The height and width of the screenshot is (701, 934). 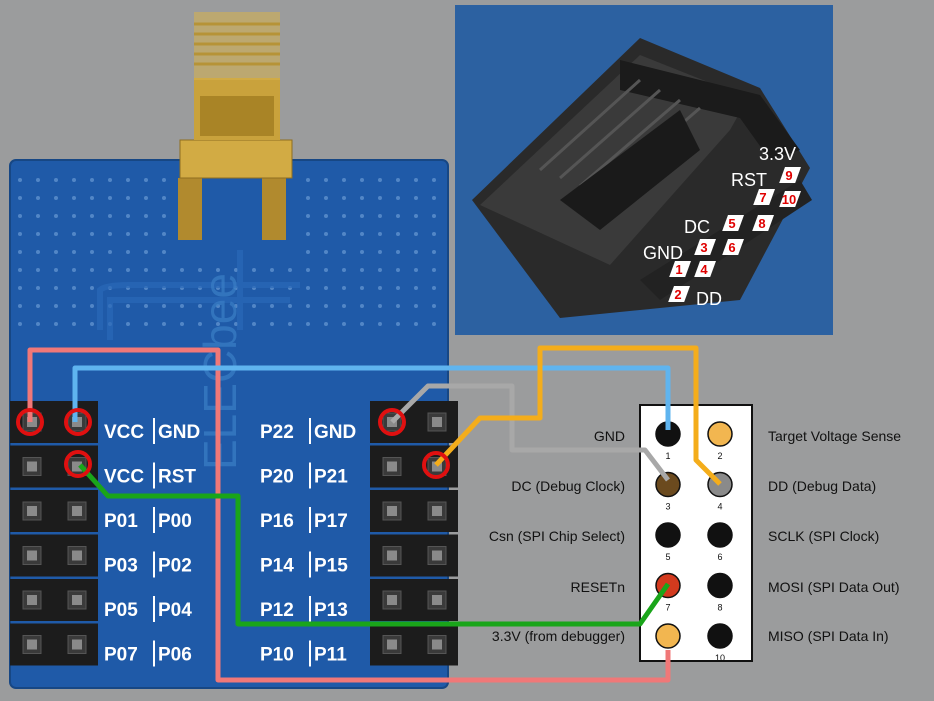 What do you see at coordinates (719, 456) in the screenshot?
I see `debug-pin-number-2: 2` at bounding box center [719, 456].